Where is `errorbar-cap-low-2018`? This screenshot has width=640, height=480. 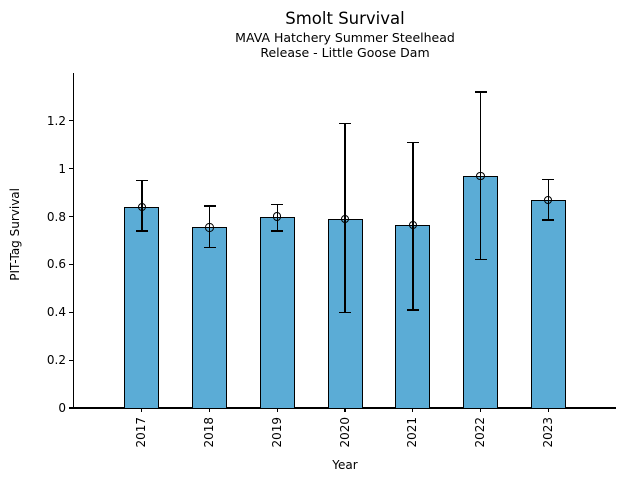 errorbar-cap-low-2018 is located at coordinates (209, 247).